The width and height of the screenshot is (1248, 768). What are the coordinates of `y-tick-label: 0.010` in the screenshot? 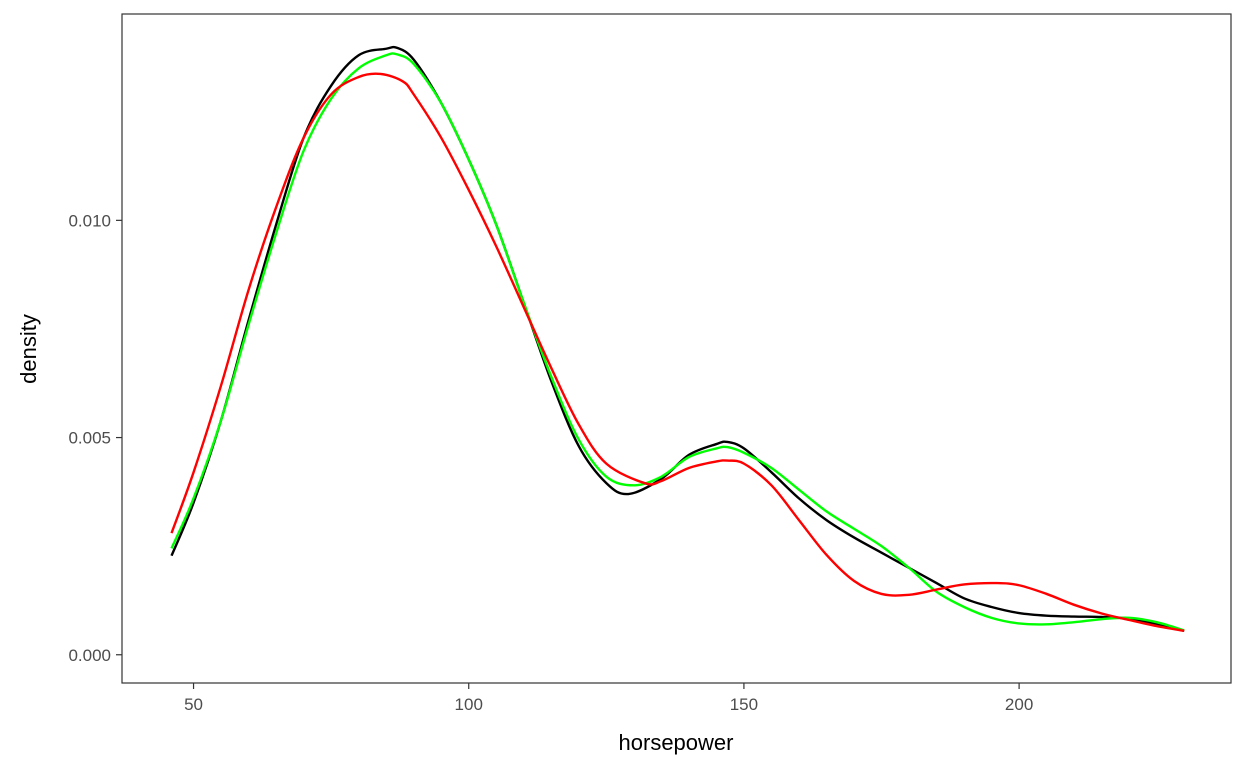 It's located at (89, 220).